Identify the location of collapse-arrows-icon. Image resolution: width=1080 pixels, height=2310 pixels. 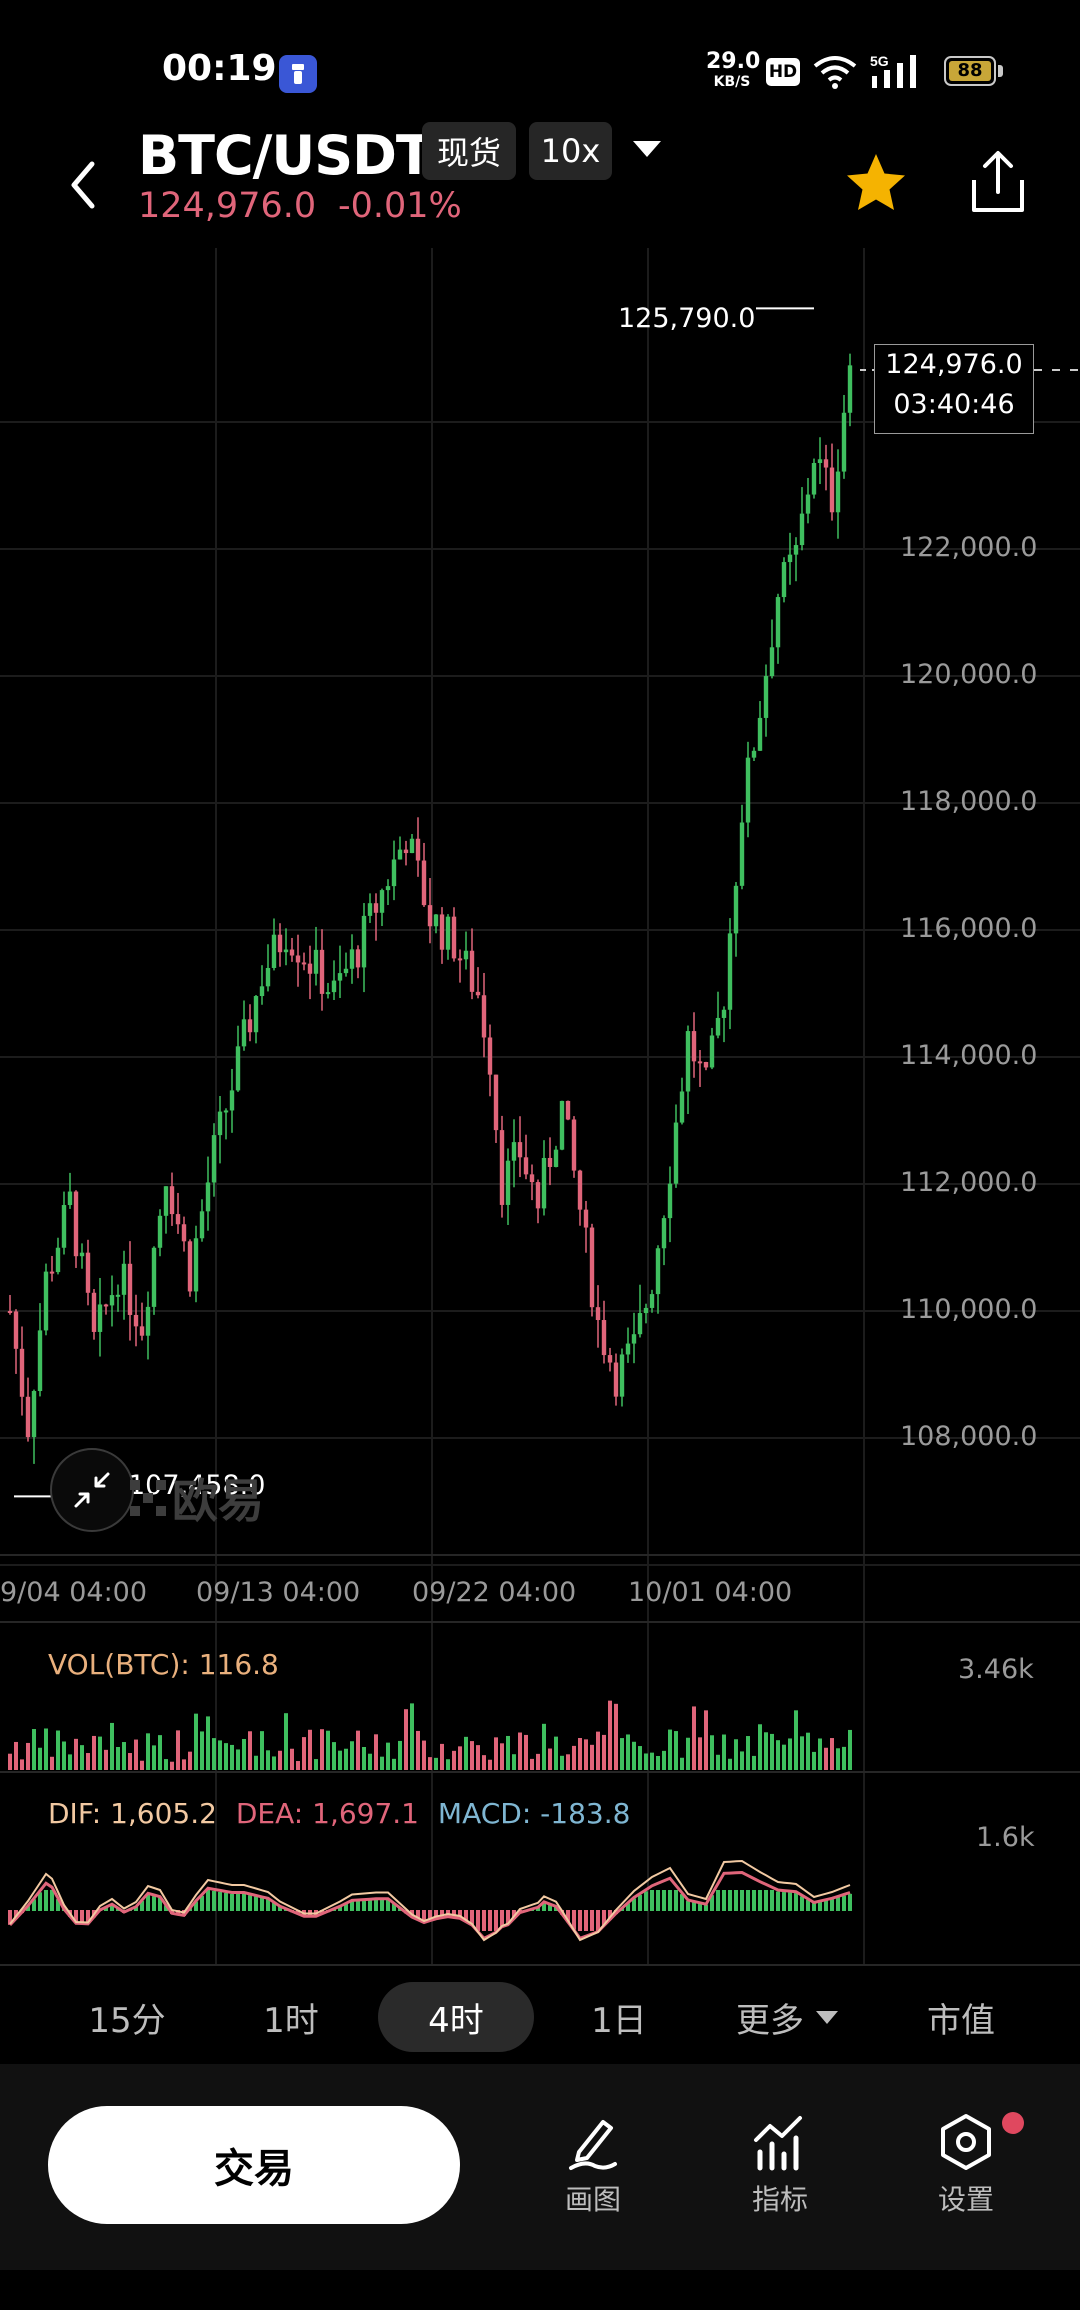
(92, 1490).